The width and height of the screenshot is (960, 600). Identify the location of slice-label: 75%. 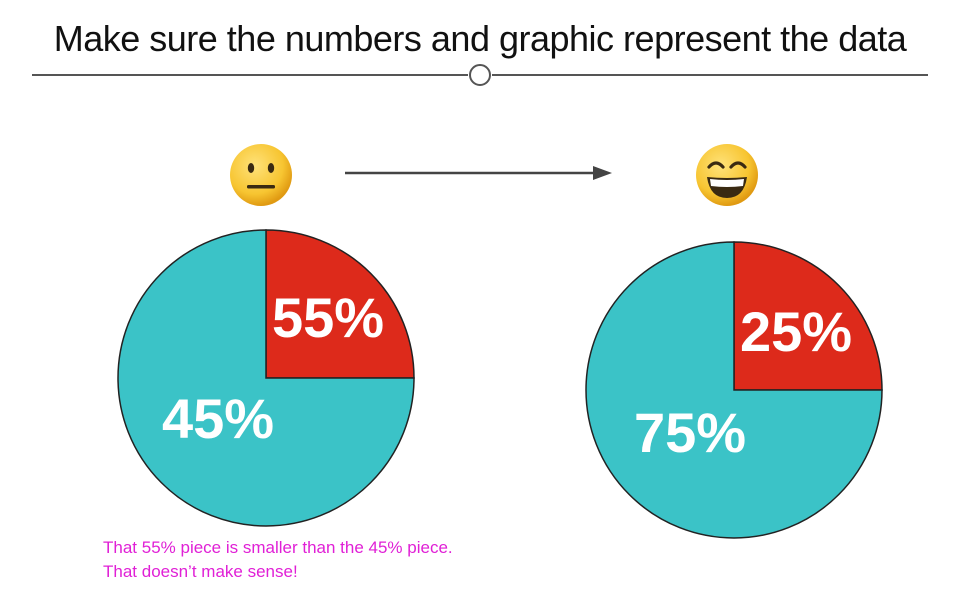
(690, 432).